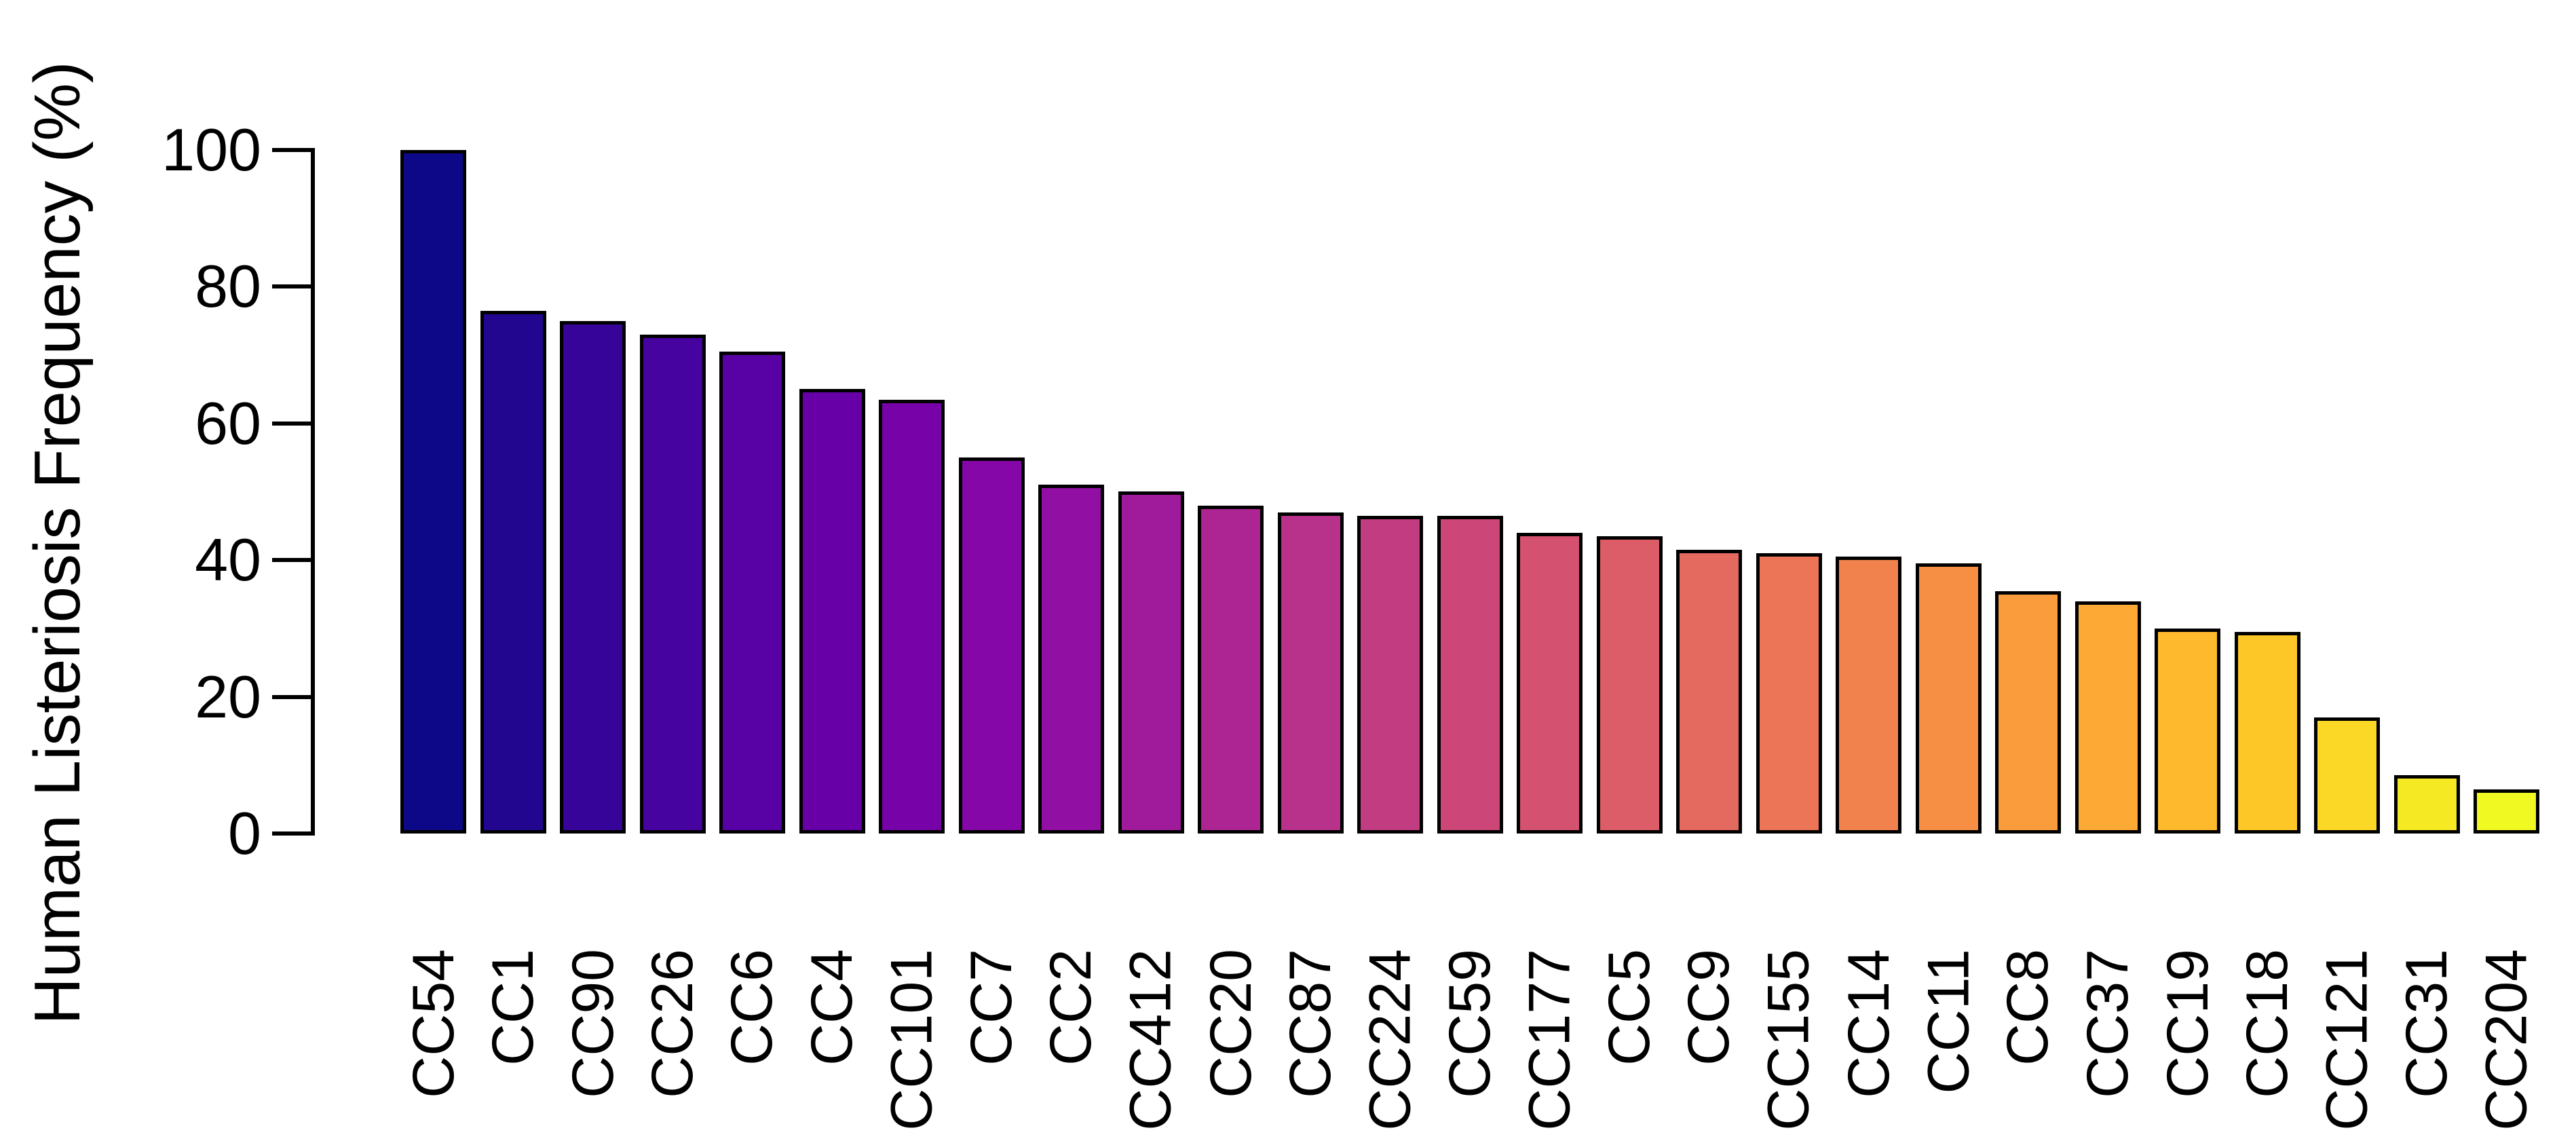 The width and height of the screenshot is (2576, 1141). Describe the element at coordinates (313, 492) in the screenshot. I see `y-axis-line` at that location.